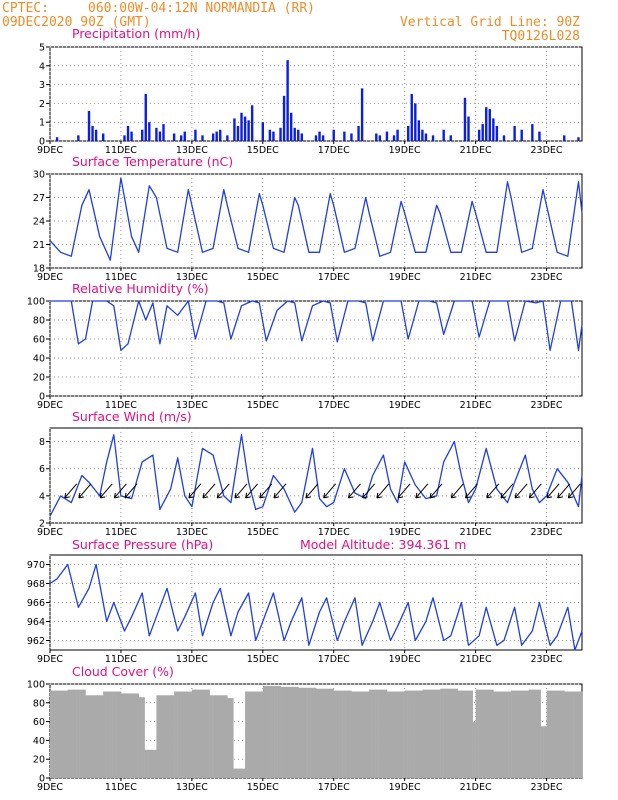  Describe the element at coordinates (405, 787) in the screenshot. I see `x-tick-label: 19DEC` at that location.